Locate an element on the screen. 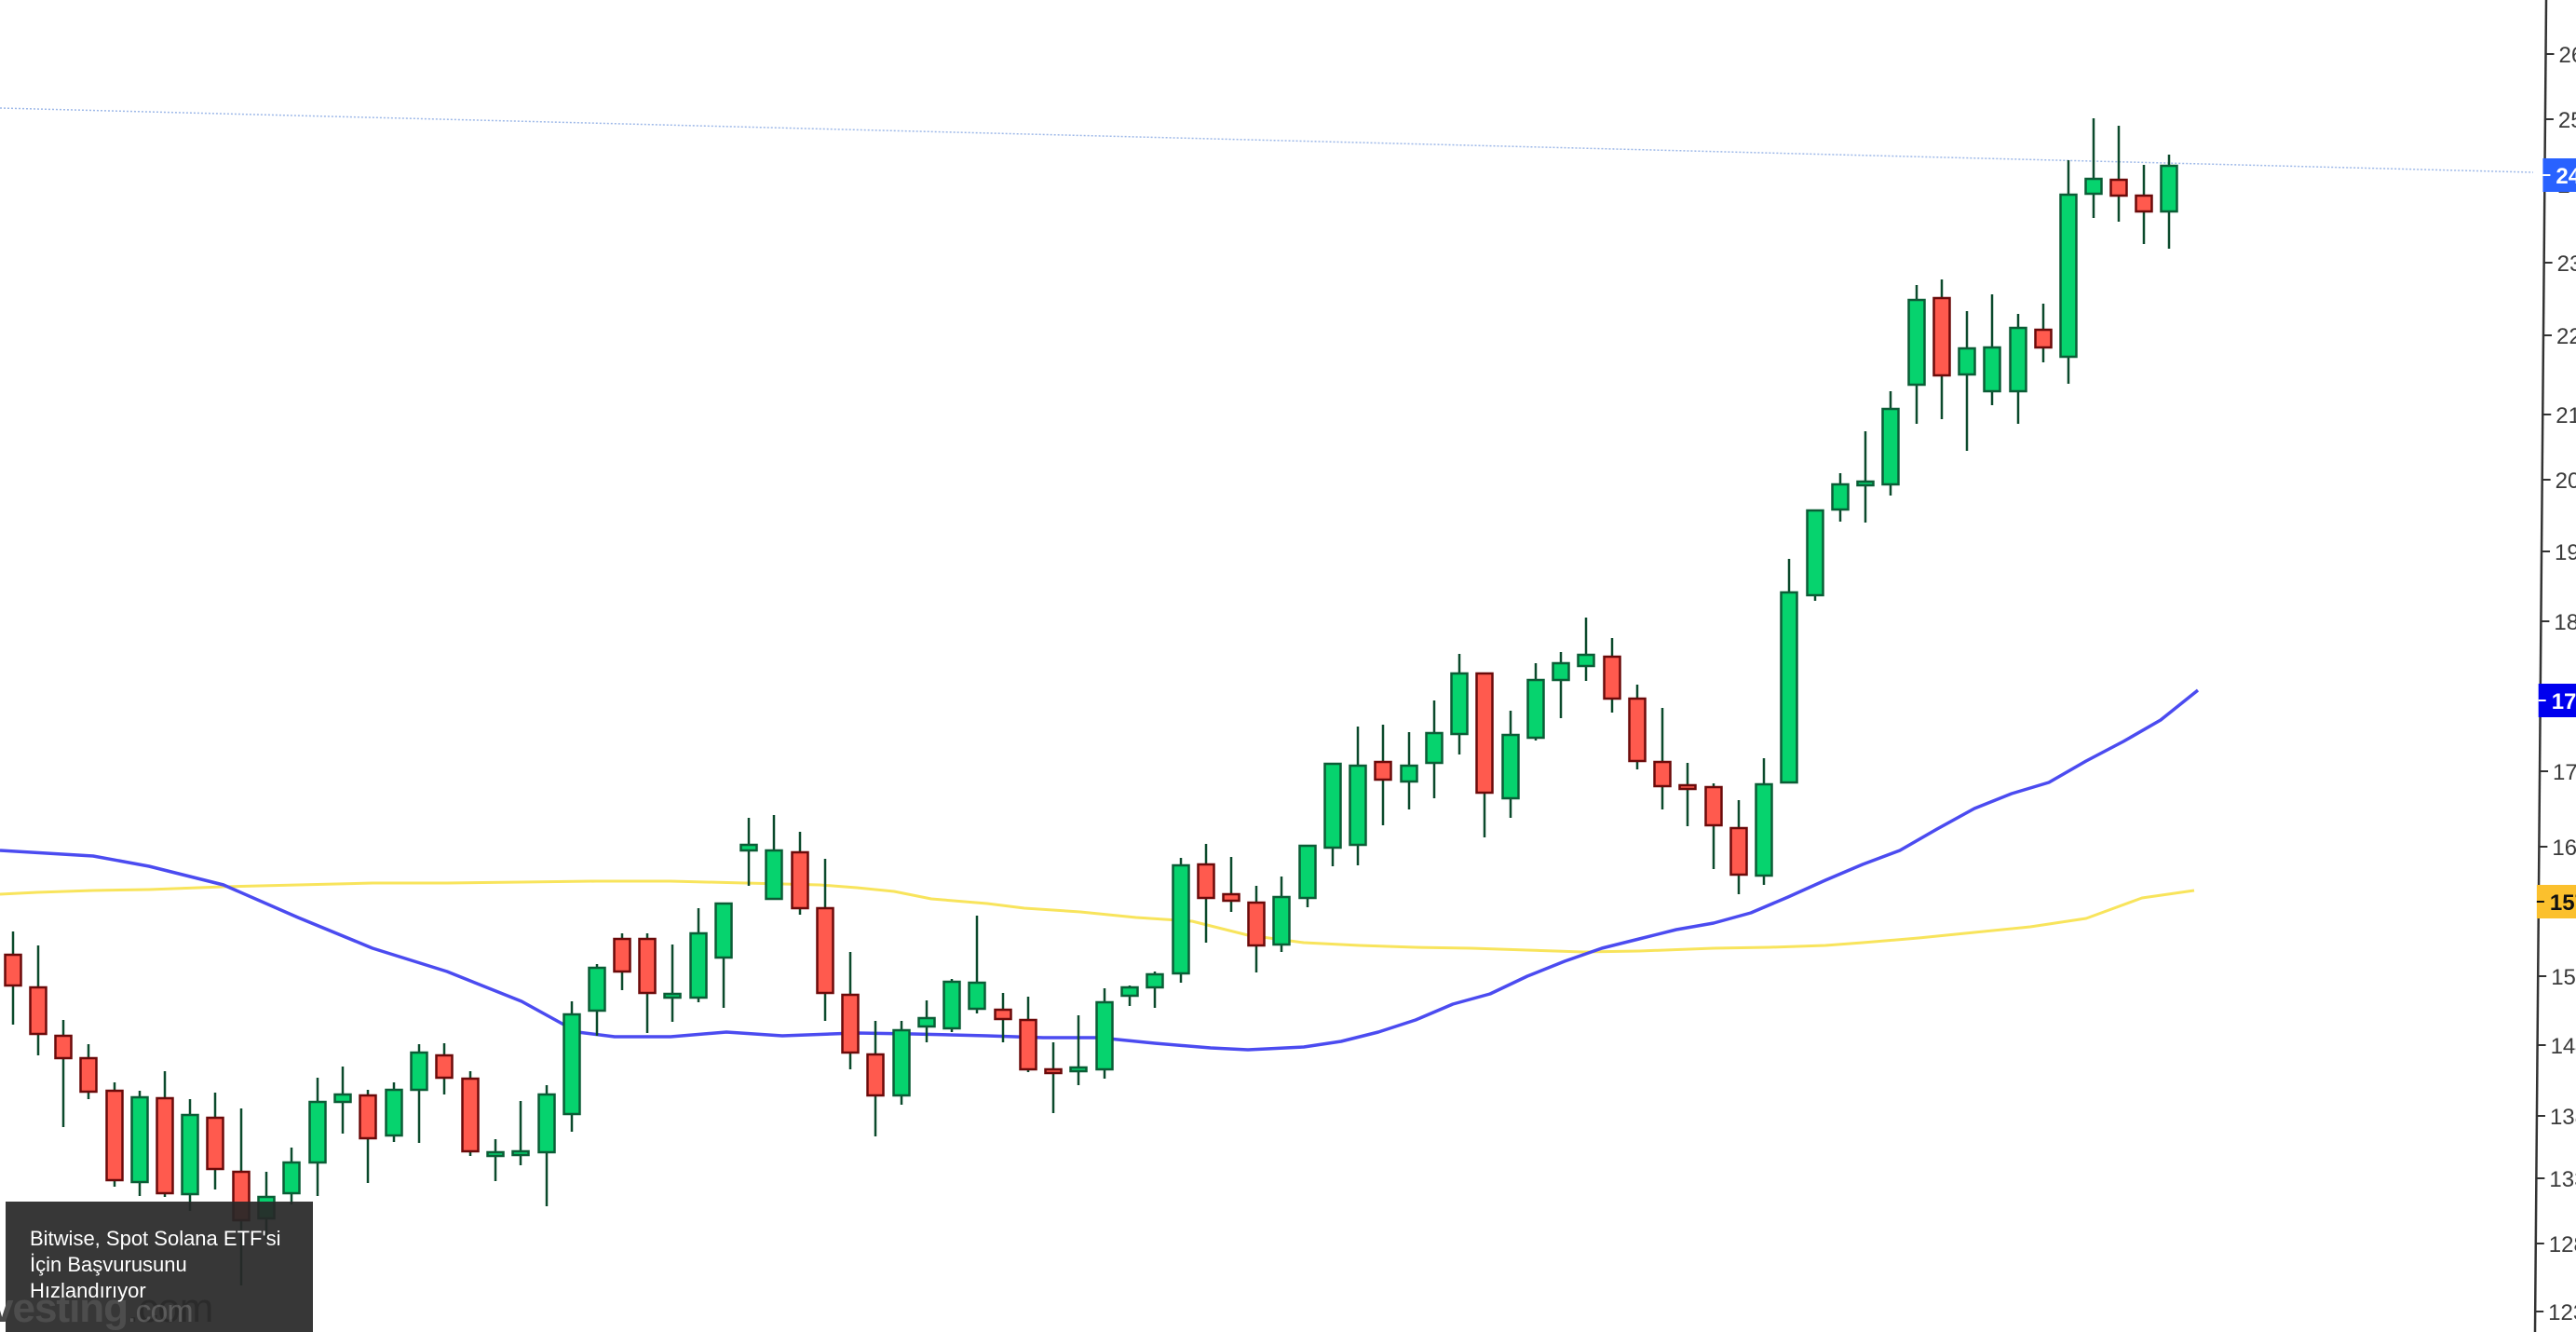 This screenshot has height=1332, width=2576. axis-tick-label: 133.5 is located at coordinates (2562, 1179).